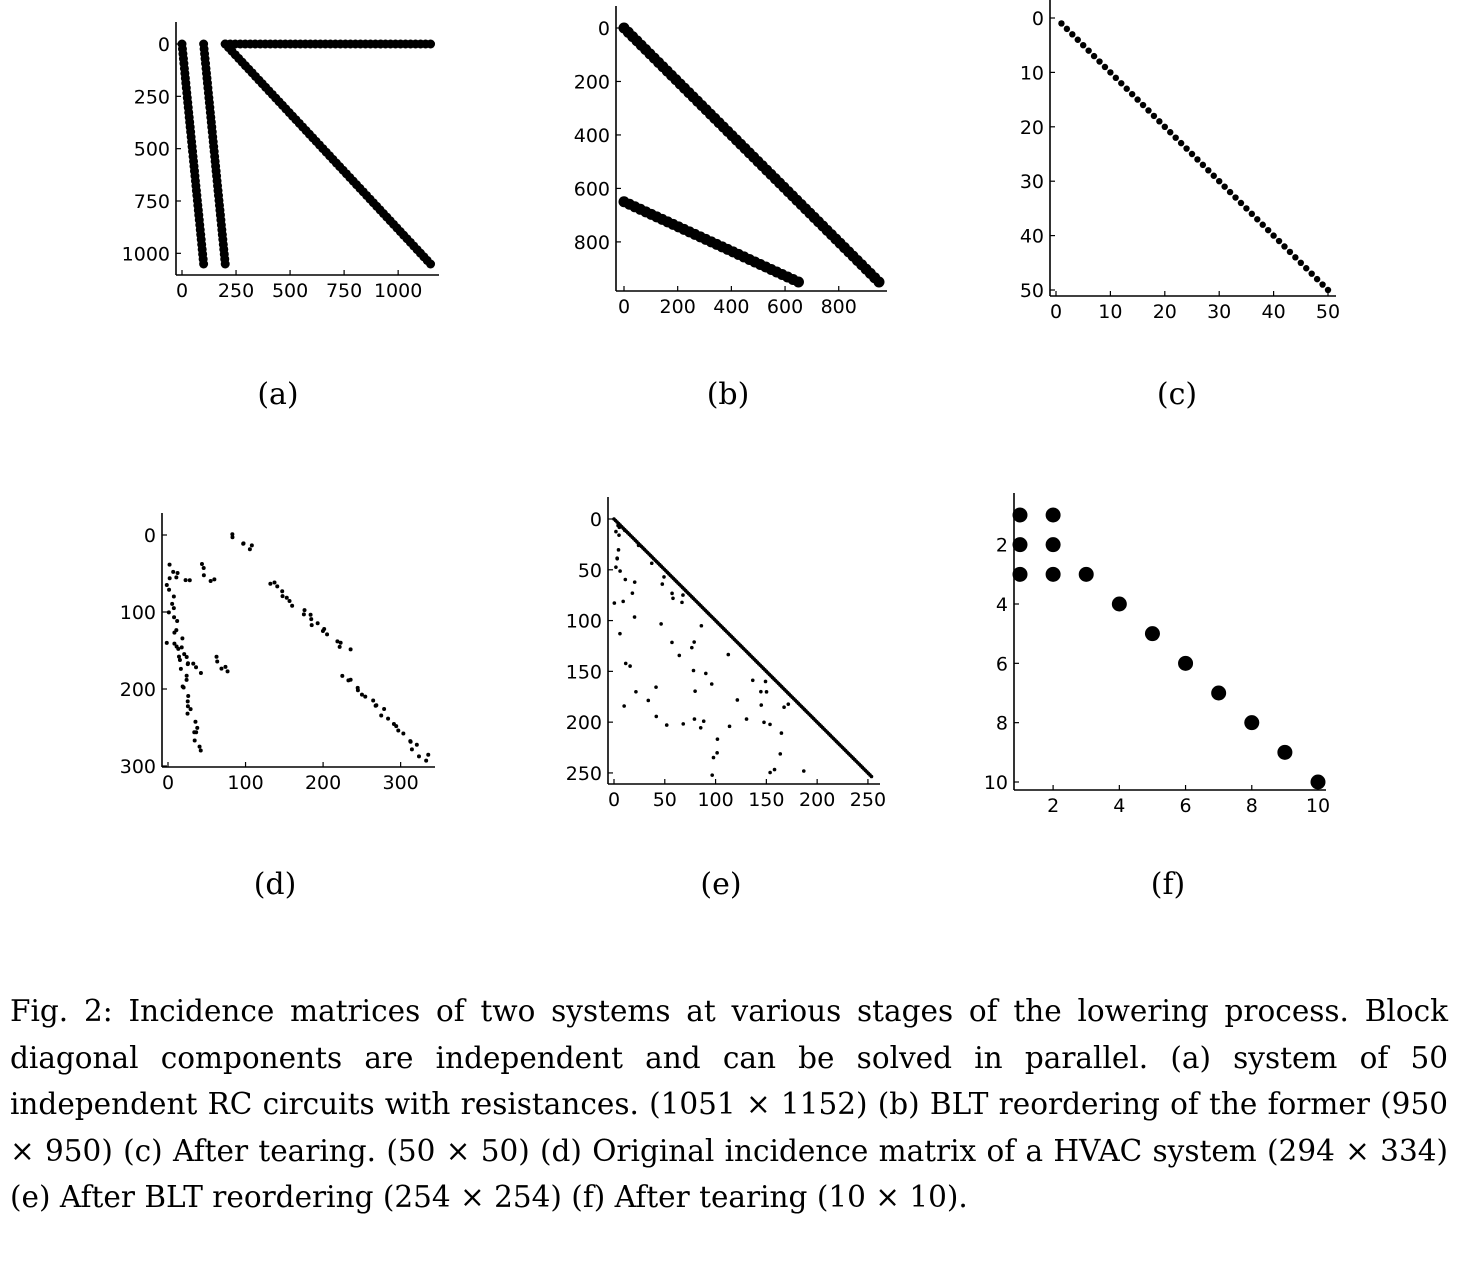 The height and width of the screenshot is (1270, 1462). Describe the element at coordinates (1053, 806) in the screenshot. I see `x-tick-label-f: 2` at that location.